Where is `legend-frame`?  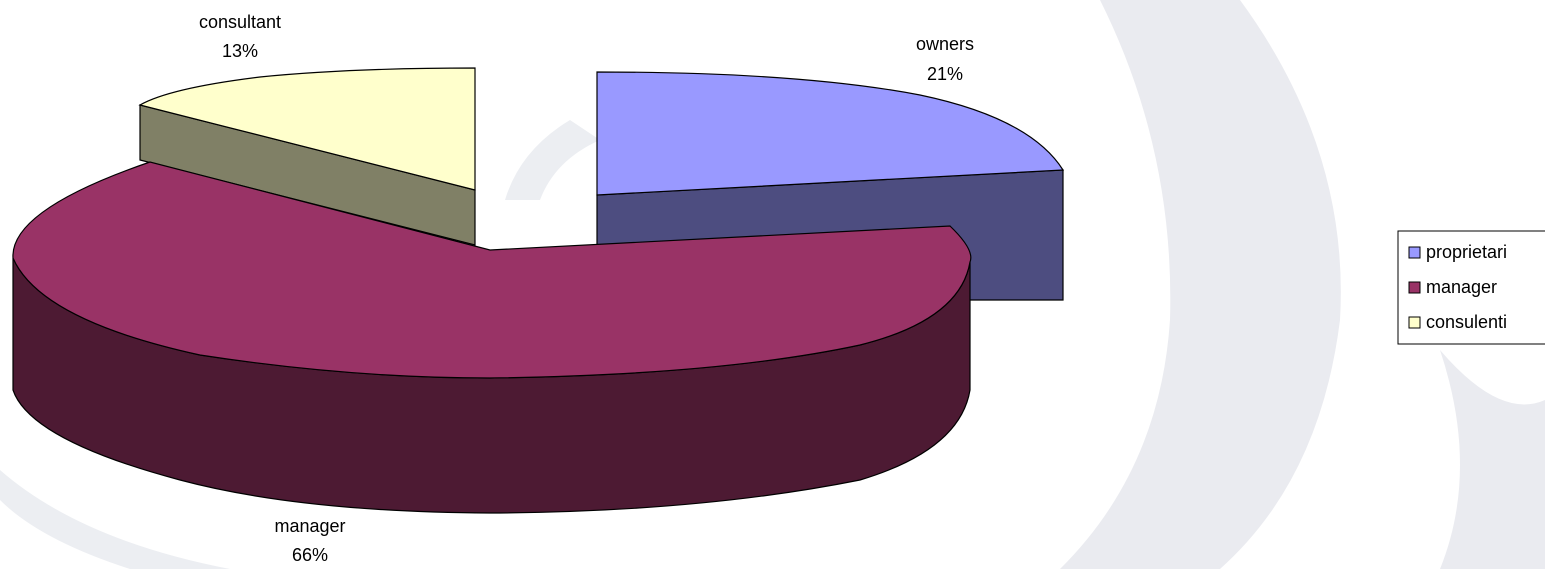 legend-frame is located at coordinates (1471, 287).